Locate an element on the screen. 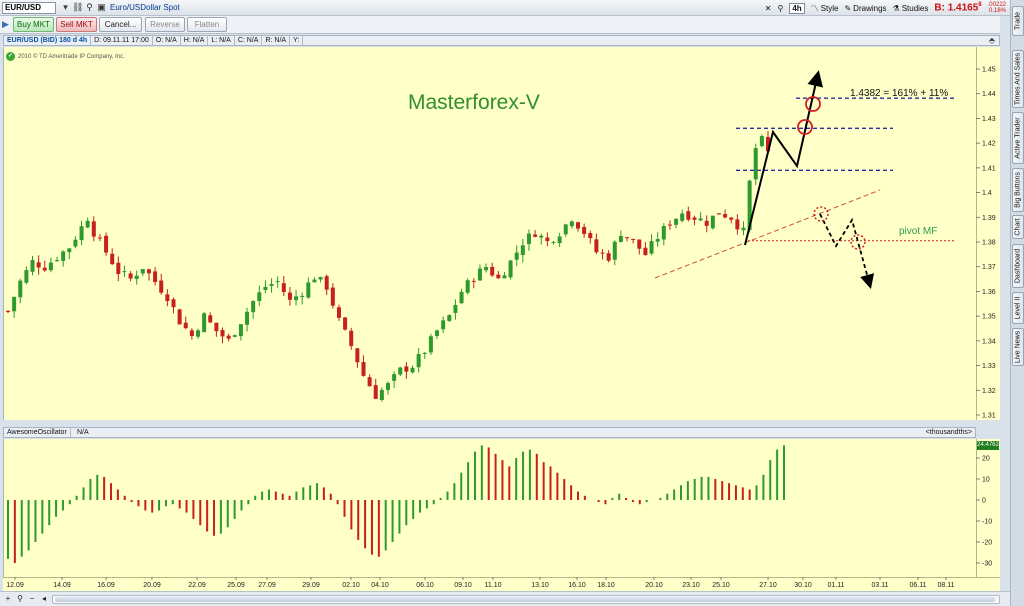  scroll-left-icon: ◂ is located at coordinates (43, 598).